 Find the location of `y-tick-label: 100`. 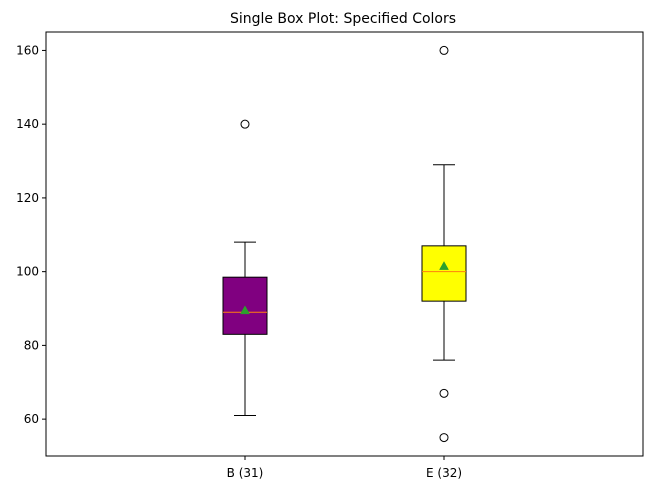

y-tick-label: 100 is located at coordinates (27, 272).